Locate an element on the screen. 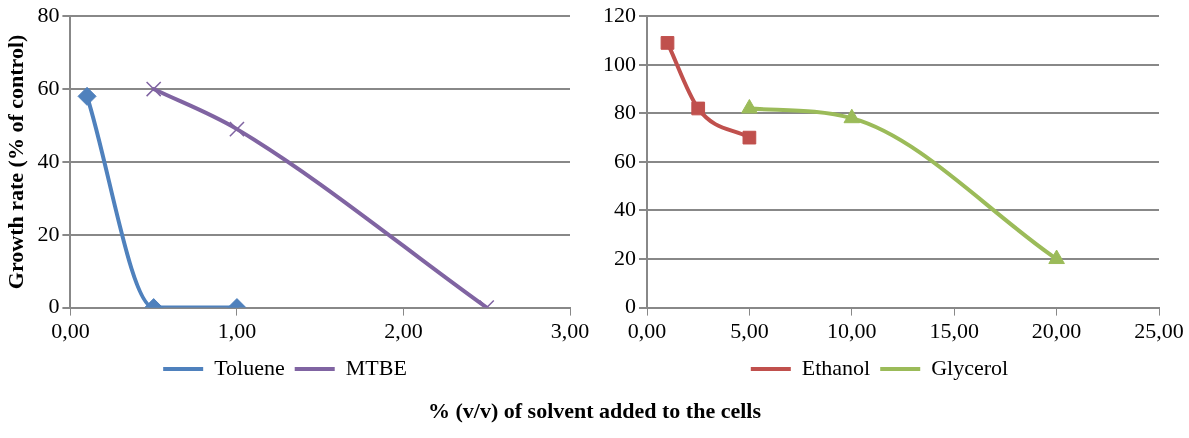 The image size is (1189, 438). legend-label: MTBE is located at coordinates (376, 367).